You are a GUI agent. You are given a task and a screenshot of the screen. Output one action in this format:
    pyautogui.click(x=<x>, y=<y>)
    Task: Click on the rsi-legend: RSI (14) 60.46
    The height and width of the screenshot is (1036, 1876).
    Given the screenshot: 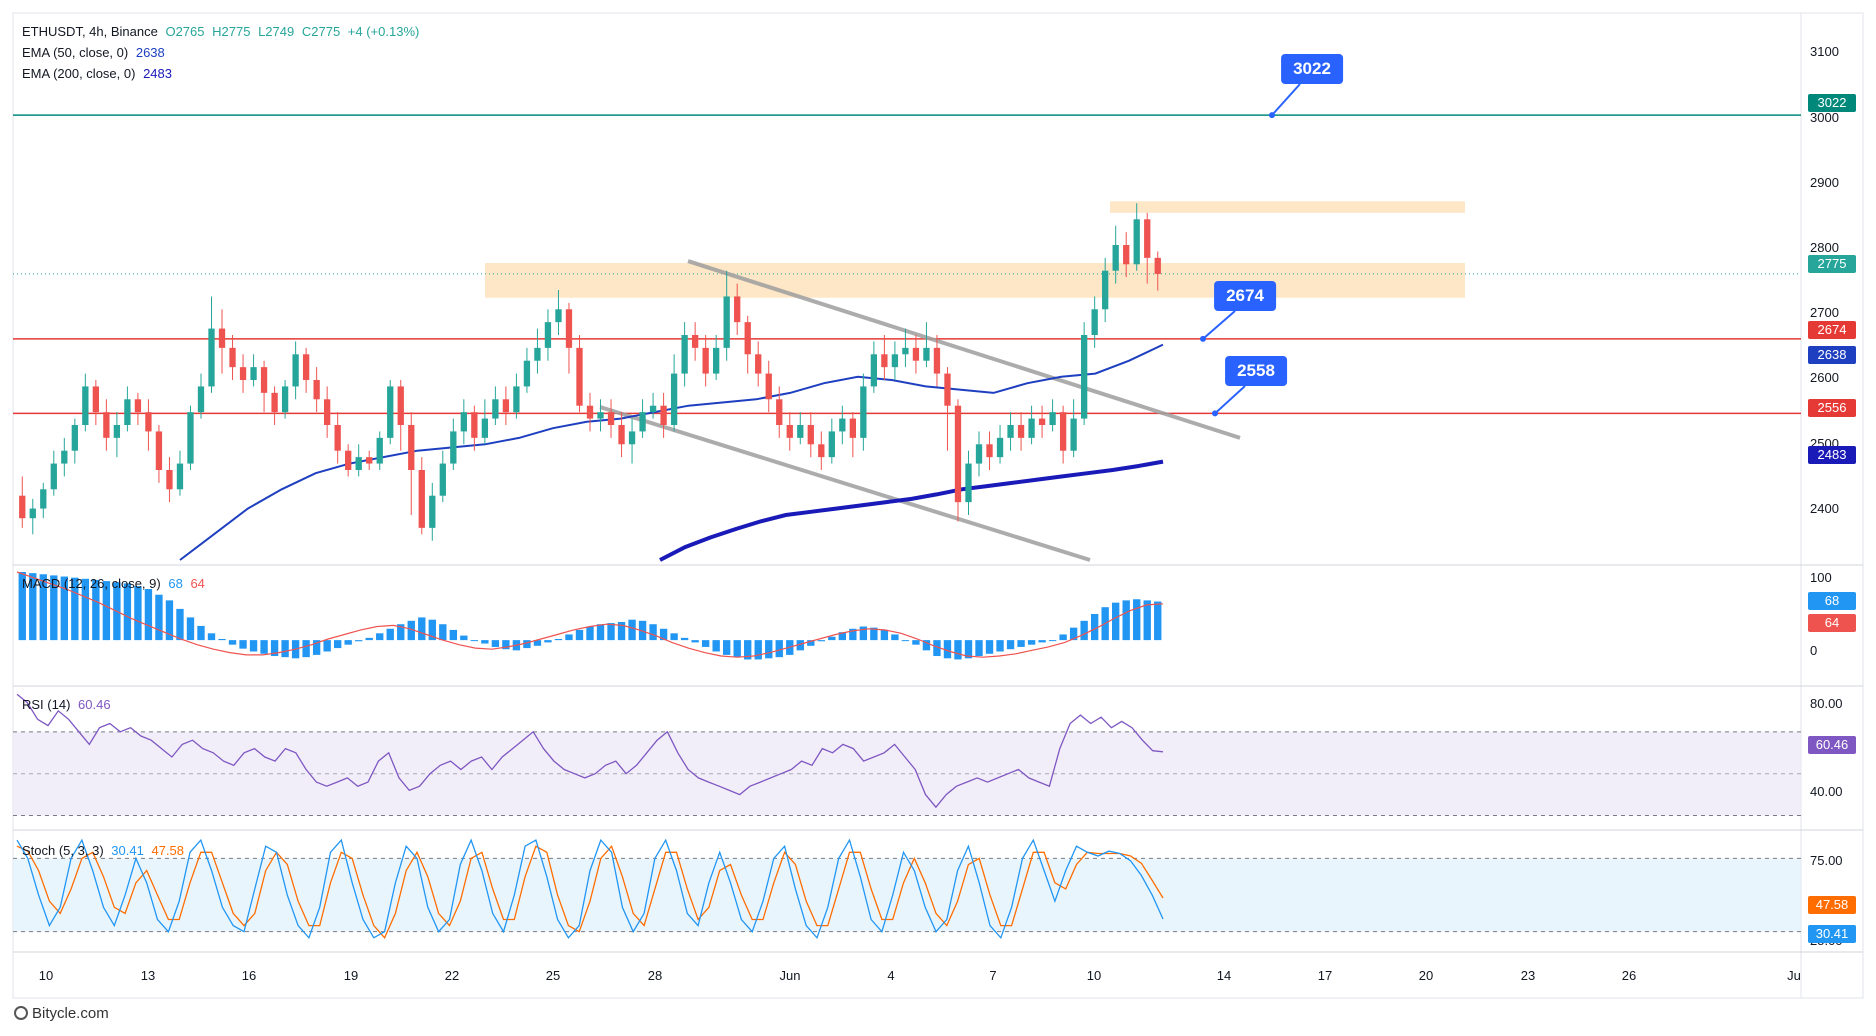 What is the action you would take?
    pyautogui.click(x=66, y=704)
    